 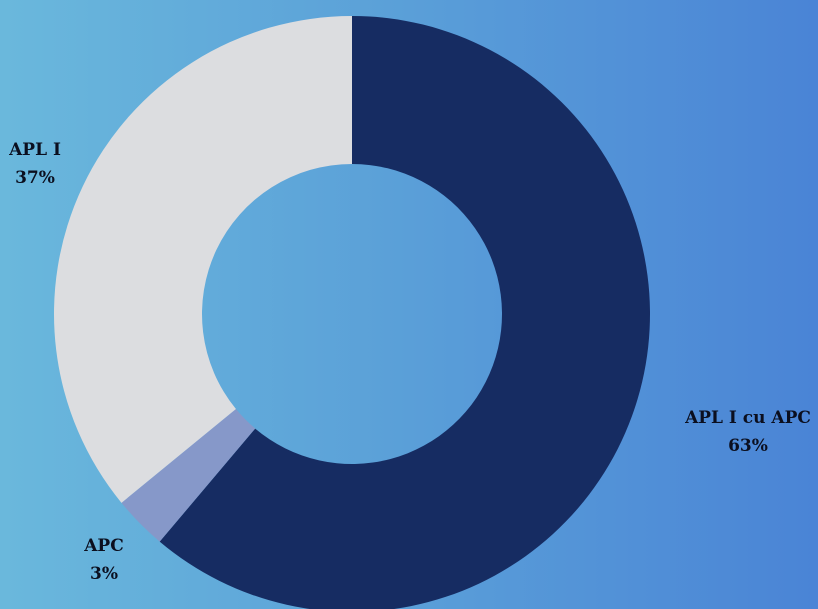 What do you see at coordinates (104, 560) in the screenshot?
I see `slice-label-apc: APC 3%` at bounding box center [104, 560].